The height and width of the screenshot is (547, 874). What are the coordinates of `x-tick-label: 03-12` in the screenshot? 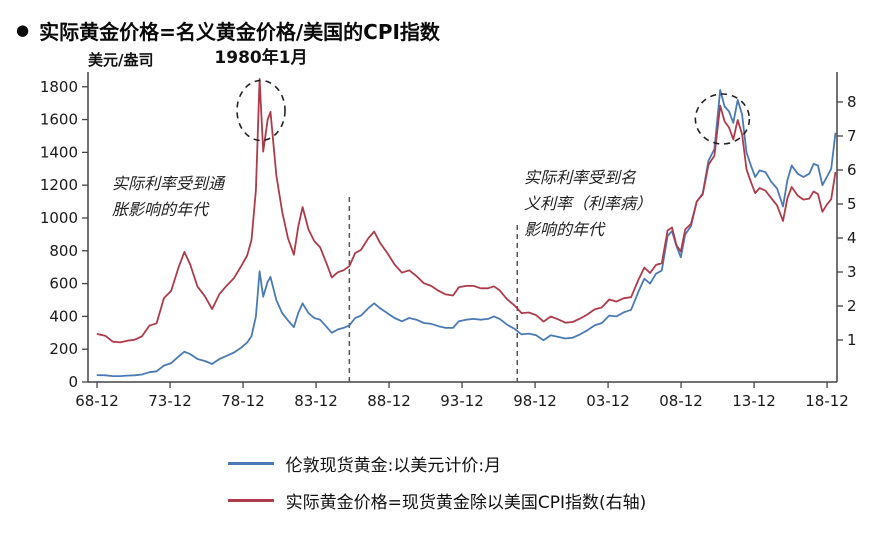 It's located at (608, 401).